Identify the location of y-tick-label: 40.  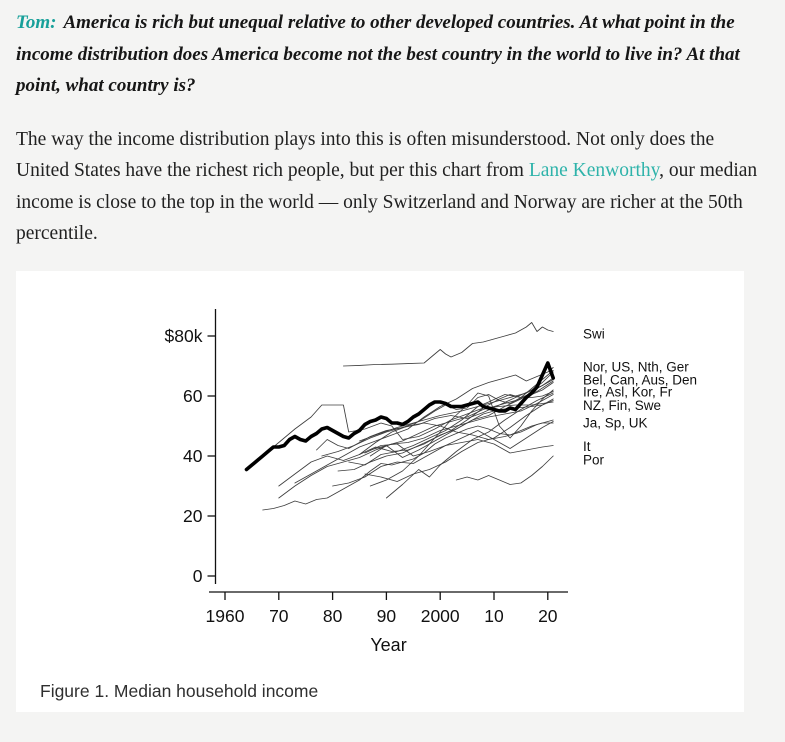
(193, 456).